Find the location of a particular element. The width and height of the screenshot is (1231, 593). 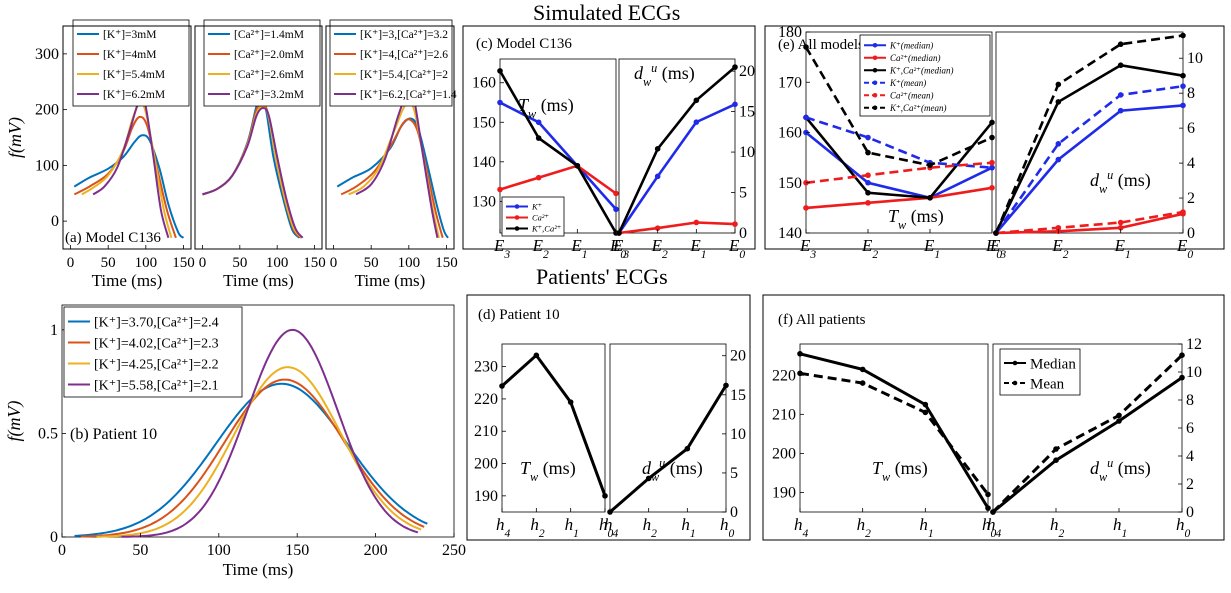

xtick-label: h4 is located at coordinates (801, 527).